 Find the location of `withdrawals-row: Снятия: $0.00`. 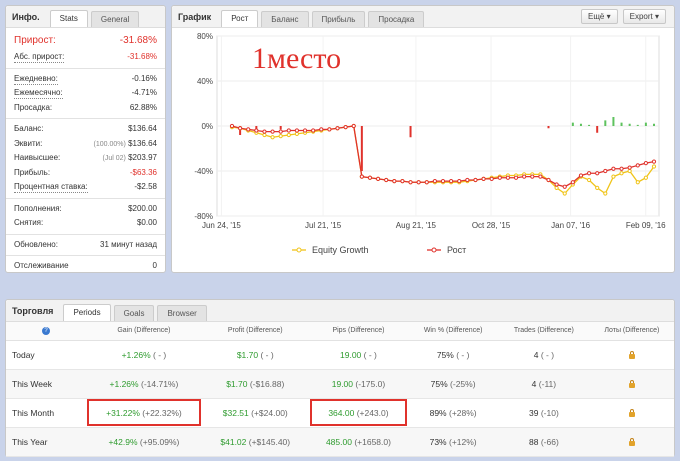

withdrawals-row: Снятия: $0.00 is located at coordinates (85, 223).